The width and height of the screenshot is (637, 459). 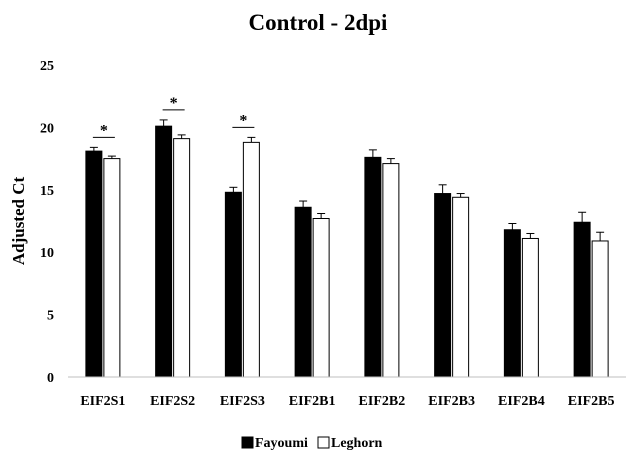 I want to click on y-tick-label: 5, so click(x=50, y=316).